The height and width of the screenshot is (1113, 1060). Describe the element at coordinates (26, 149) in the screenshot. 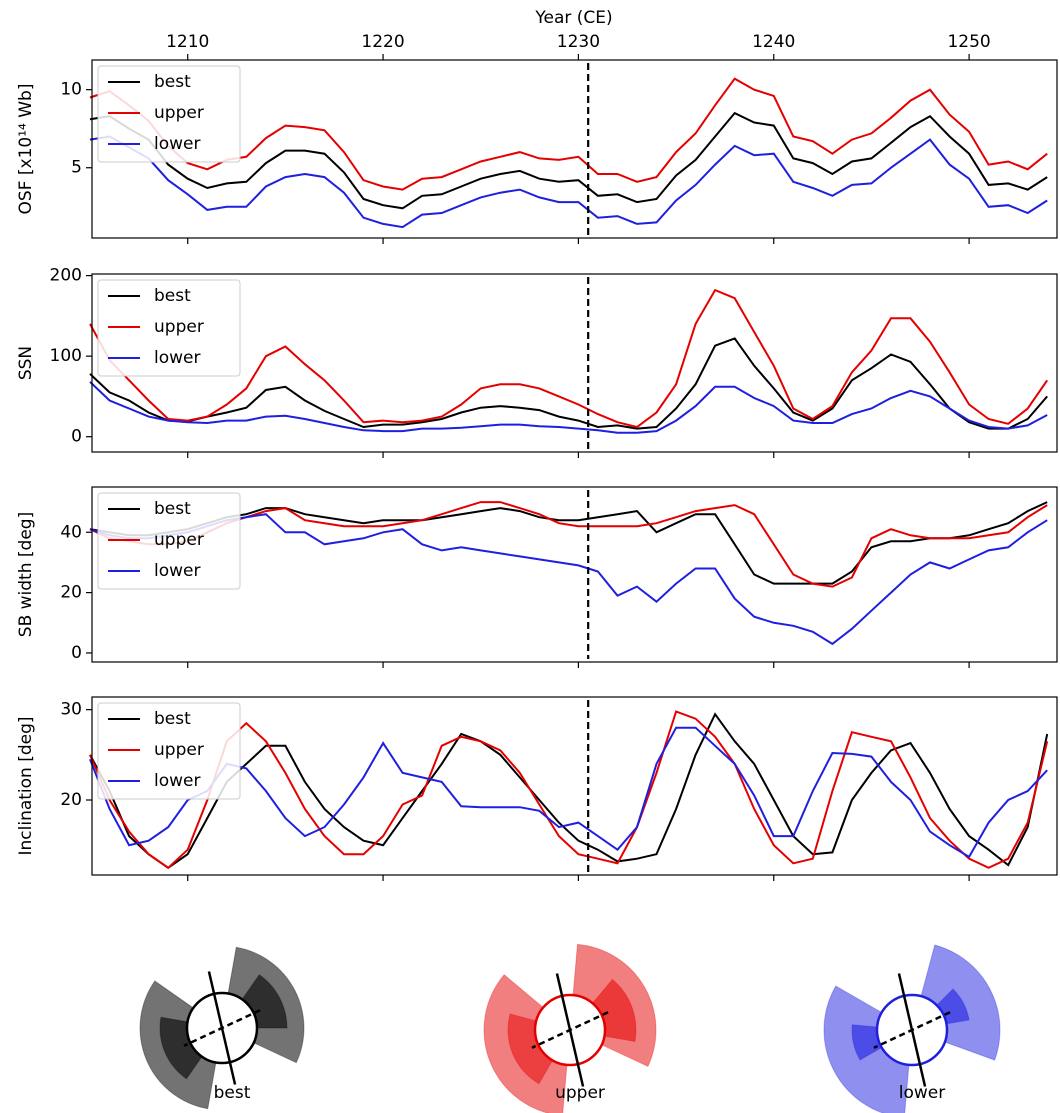

I see `y-axis-label: OSF [x10¹⁴ Wb]` at that location.